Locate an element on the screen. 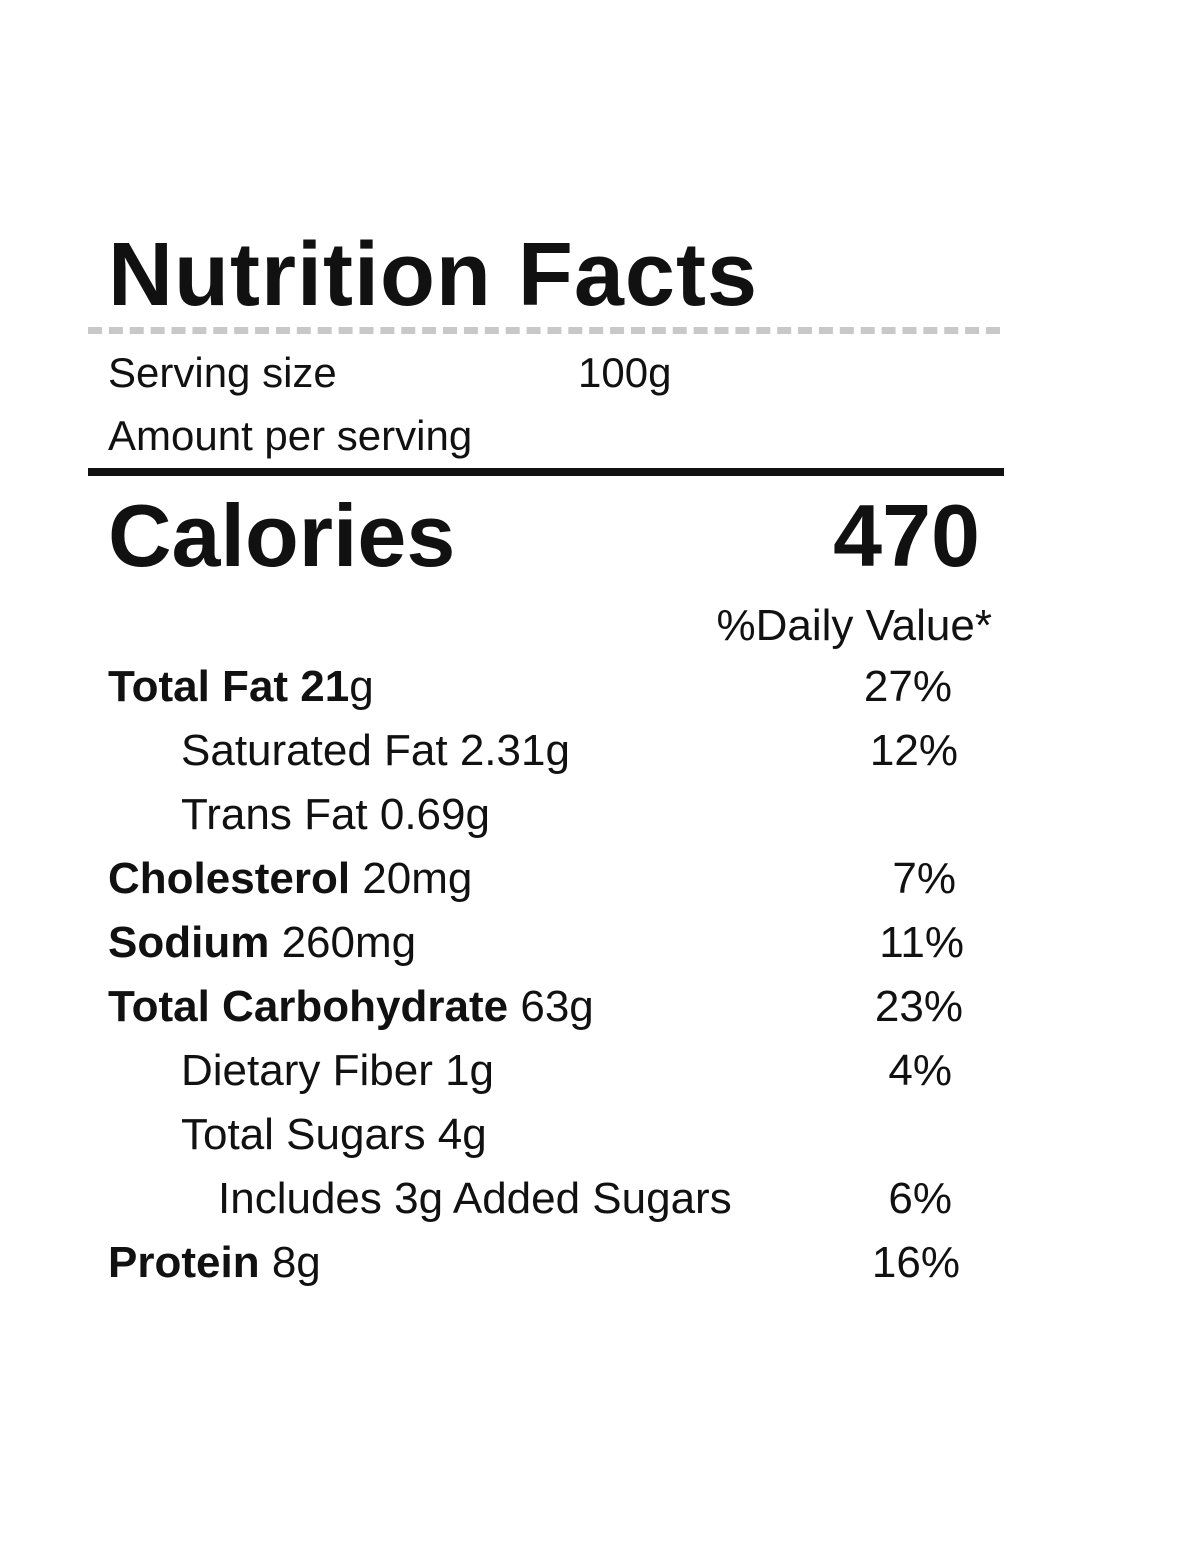 Image resolution: width=1192 pixels, height=1541 pixels. nutrient-name: Trans Fat 0.69g is located at coordinates (335, 814).